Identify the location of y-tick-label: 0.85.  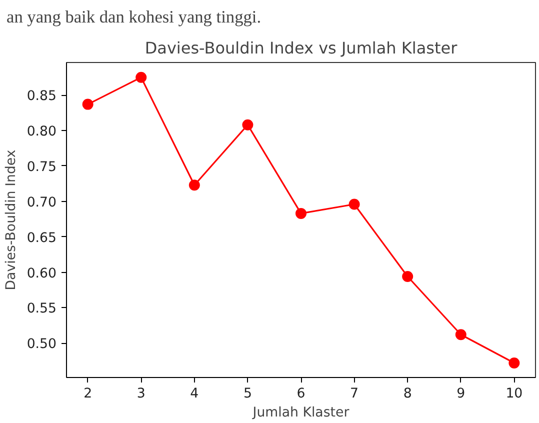
(41, 96).